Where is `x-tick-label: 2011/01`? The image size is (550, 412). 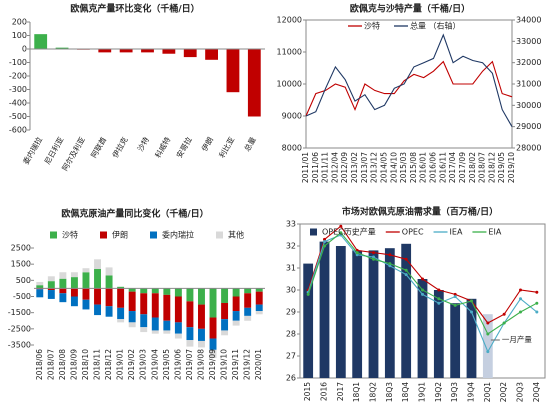 x-tick-label: 2011/01 is located at coordinates (305, 167).